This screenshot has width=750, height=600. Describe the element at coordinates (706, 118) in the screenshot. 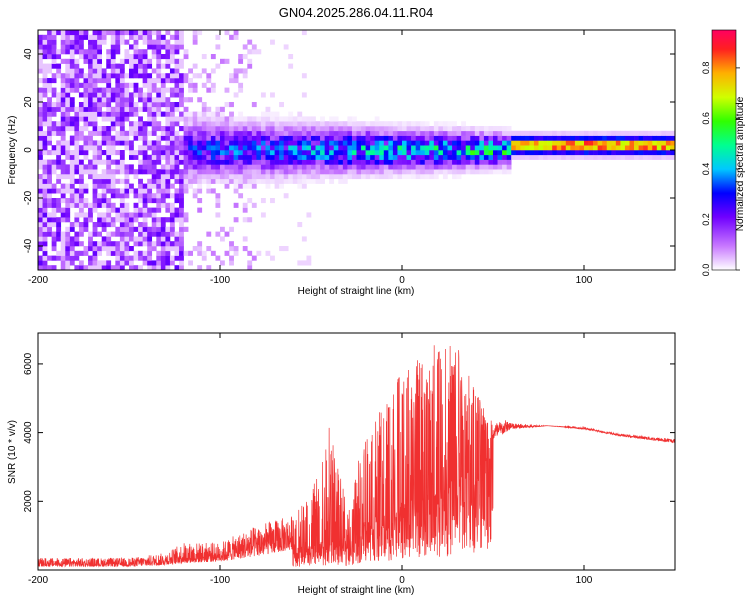

I see `colorbar-tick-label: 0.6` at that location.